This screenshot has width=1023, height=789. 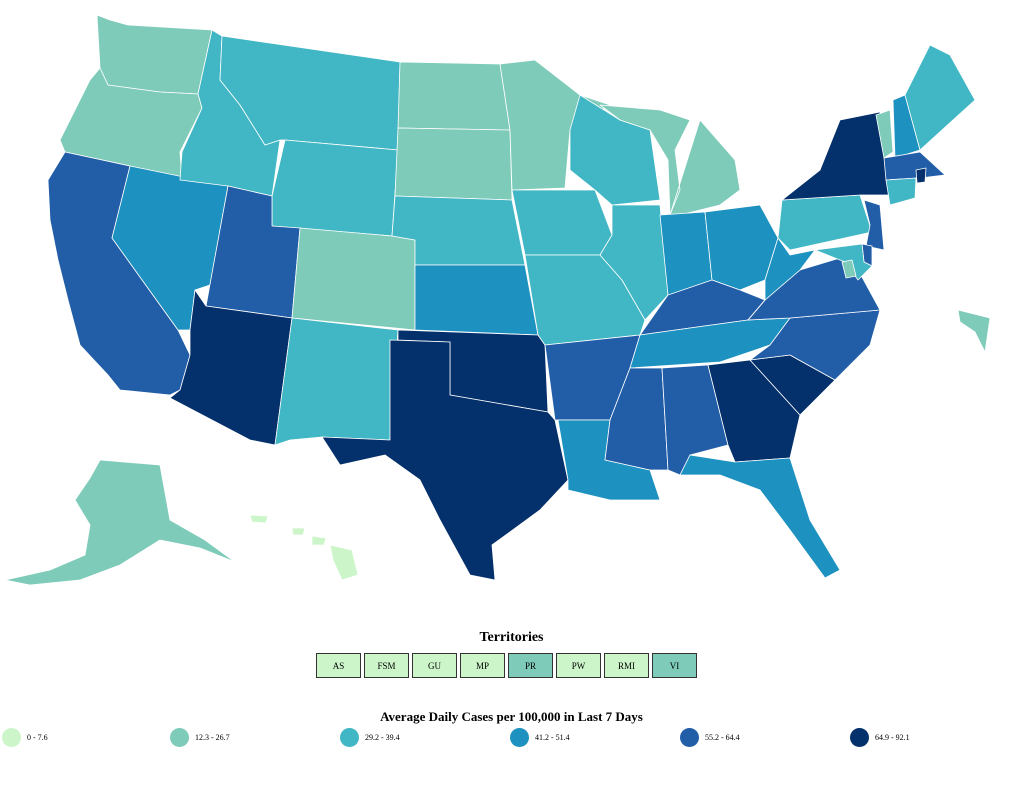 I want to click on state-fl, so click(x=760, y=516).